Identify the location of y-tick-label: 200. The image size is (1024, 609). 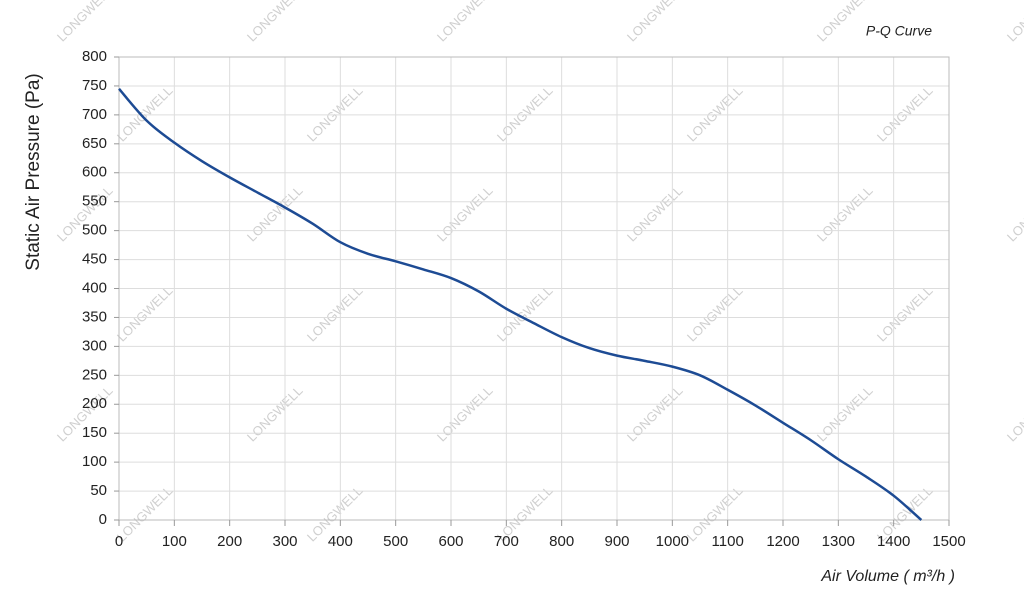
(94, 403).